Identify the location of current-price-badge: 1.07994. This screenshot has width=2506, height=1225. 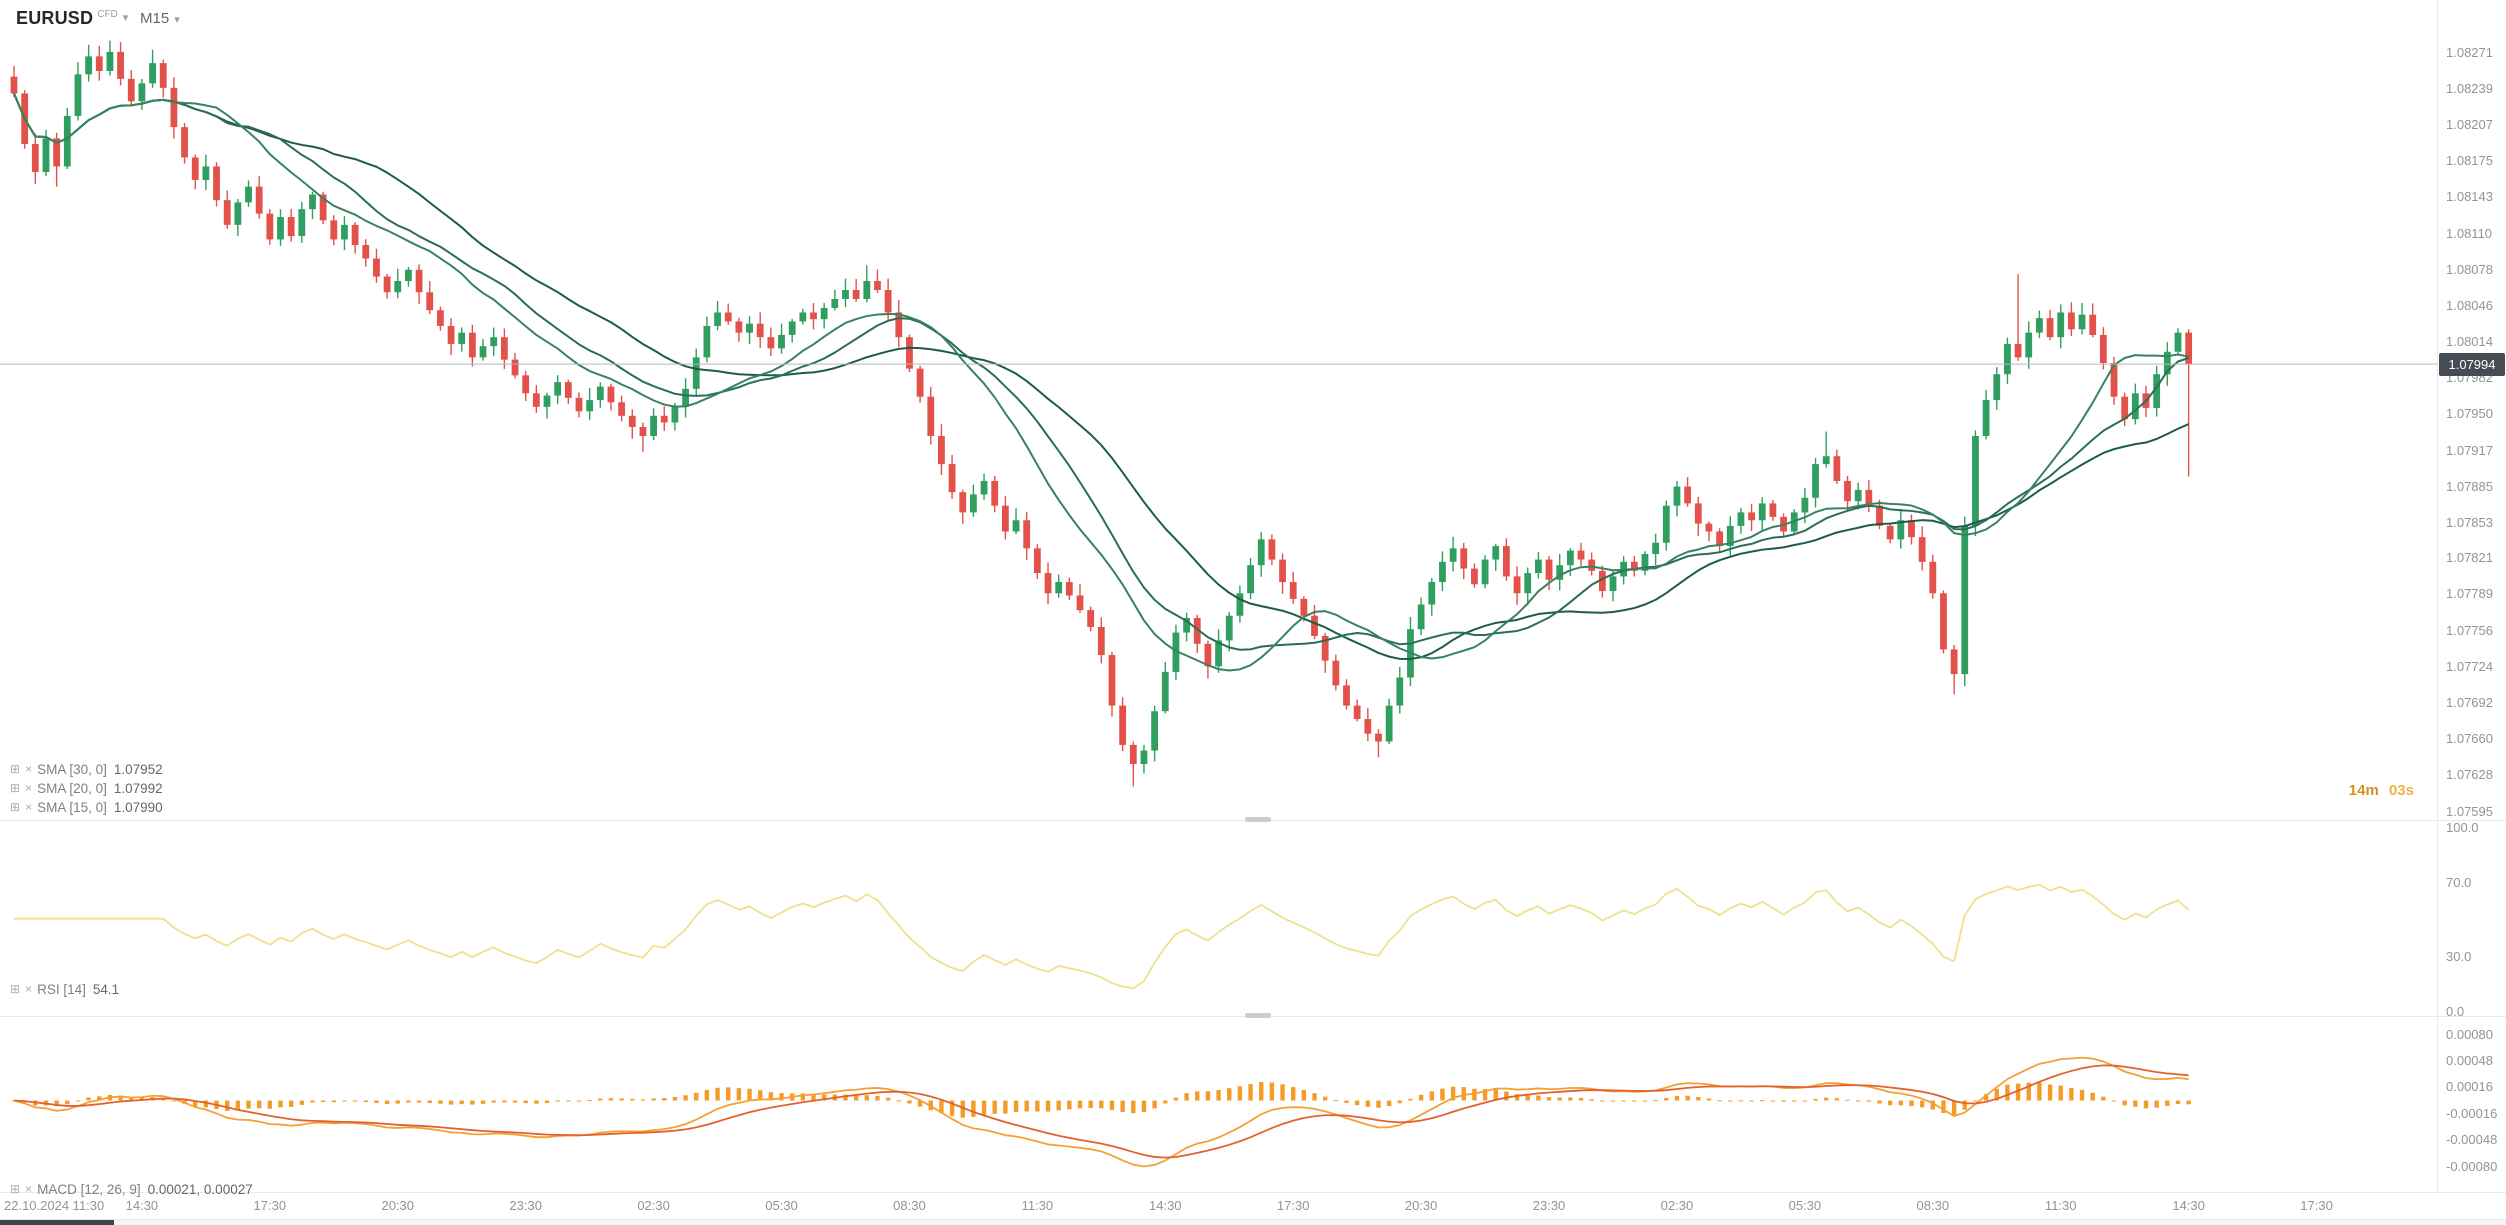
(2472, 364).